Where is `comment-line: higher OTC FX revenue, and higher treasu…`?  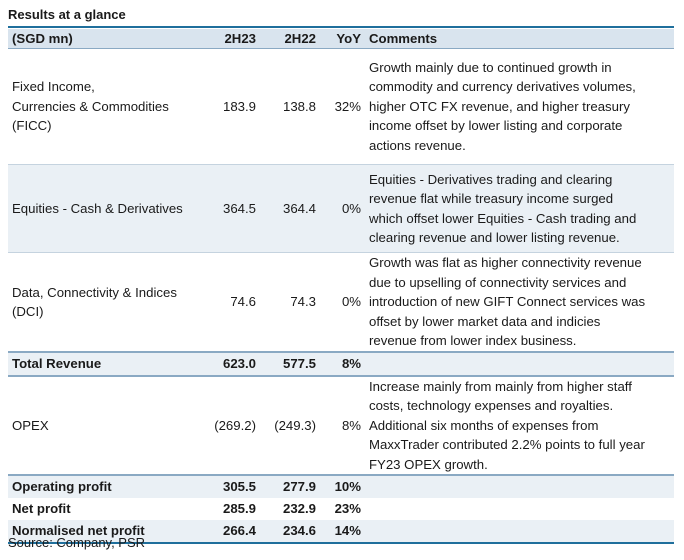 comment-line: higher OTC FX revenue, and higher treasu… is located at coordinates (499, 106).